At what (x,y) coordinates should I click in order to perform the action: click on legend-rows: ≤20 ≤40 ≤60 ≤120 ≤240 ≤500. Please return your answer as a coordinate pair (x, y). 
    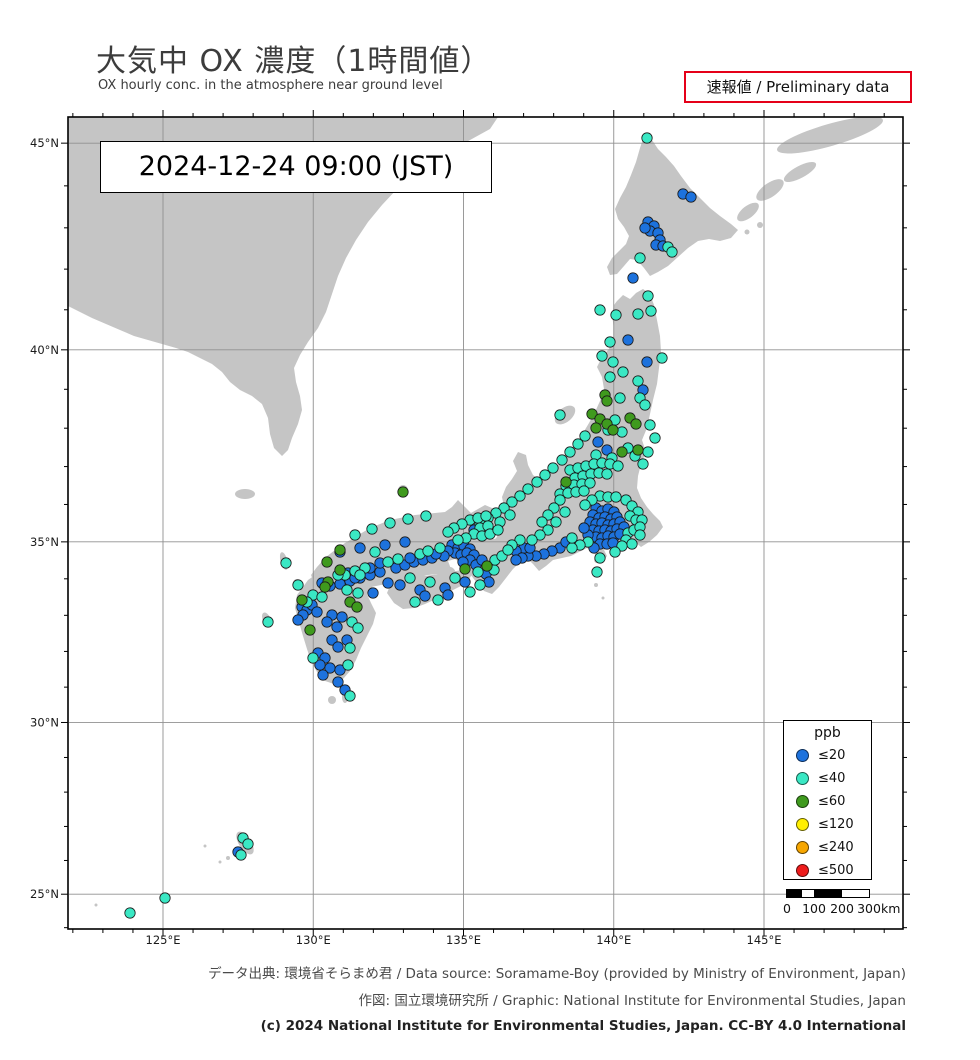
    Looking at the image, I should click on (827, 813).